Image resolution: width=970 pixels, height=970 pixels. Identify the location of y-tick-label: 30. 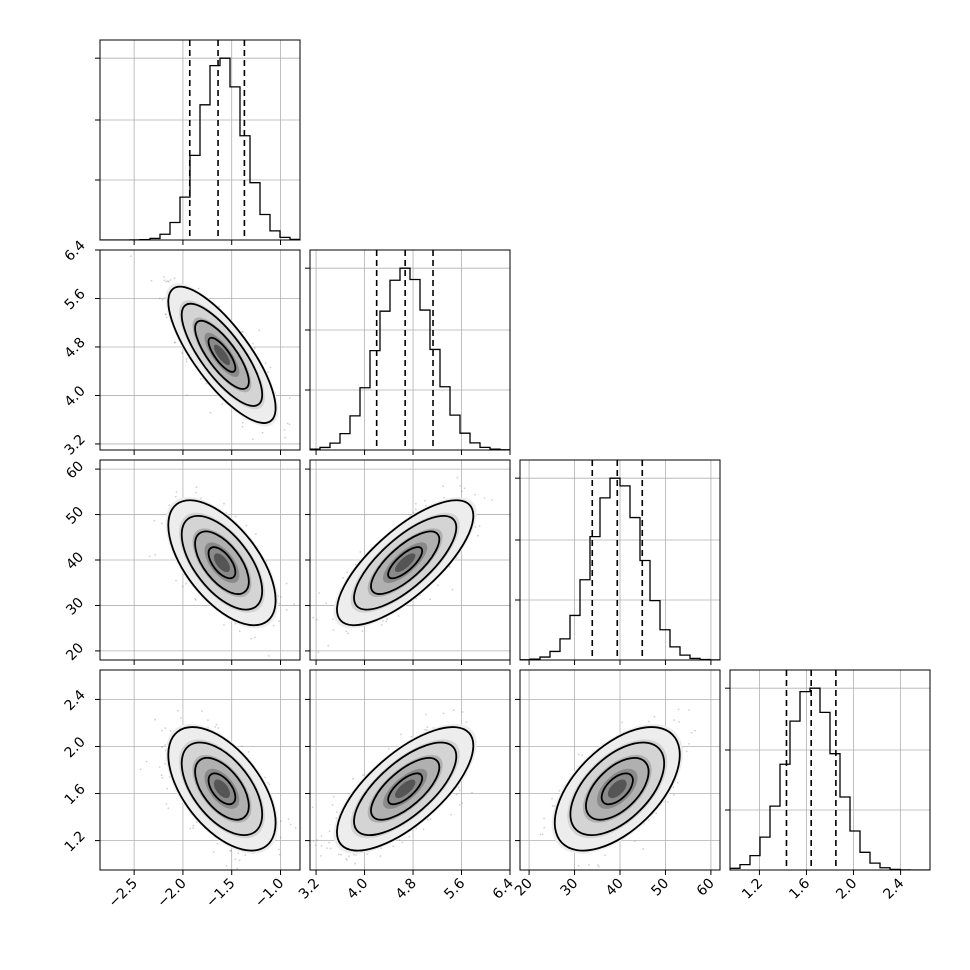
(75, 607).